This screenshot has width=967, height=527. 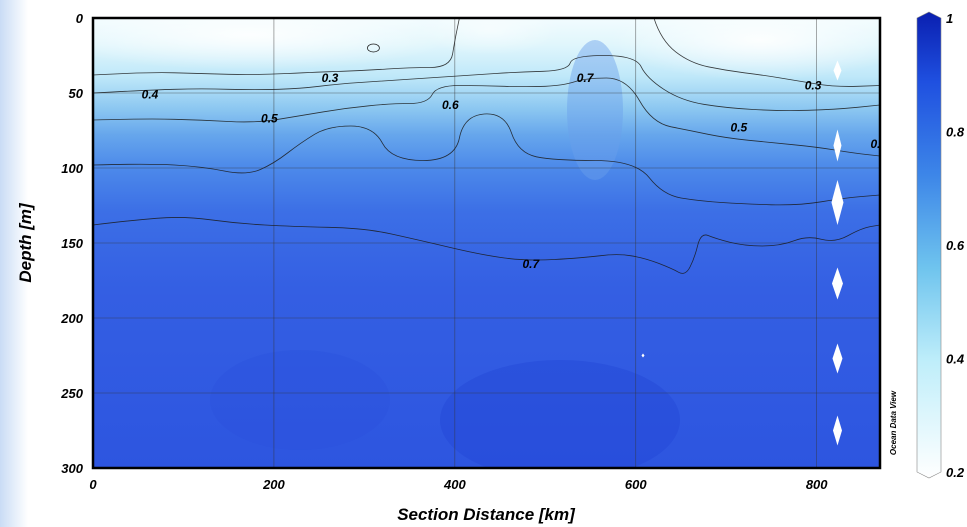 I want to click on watermark-text: Ocean Data View, so click(x=893, y=422).